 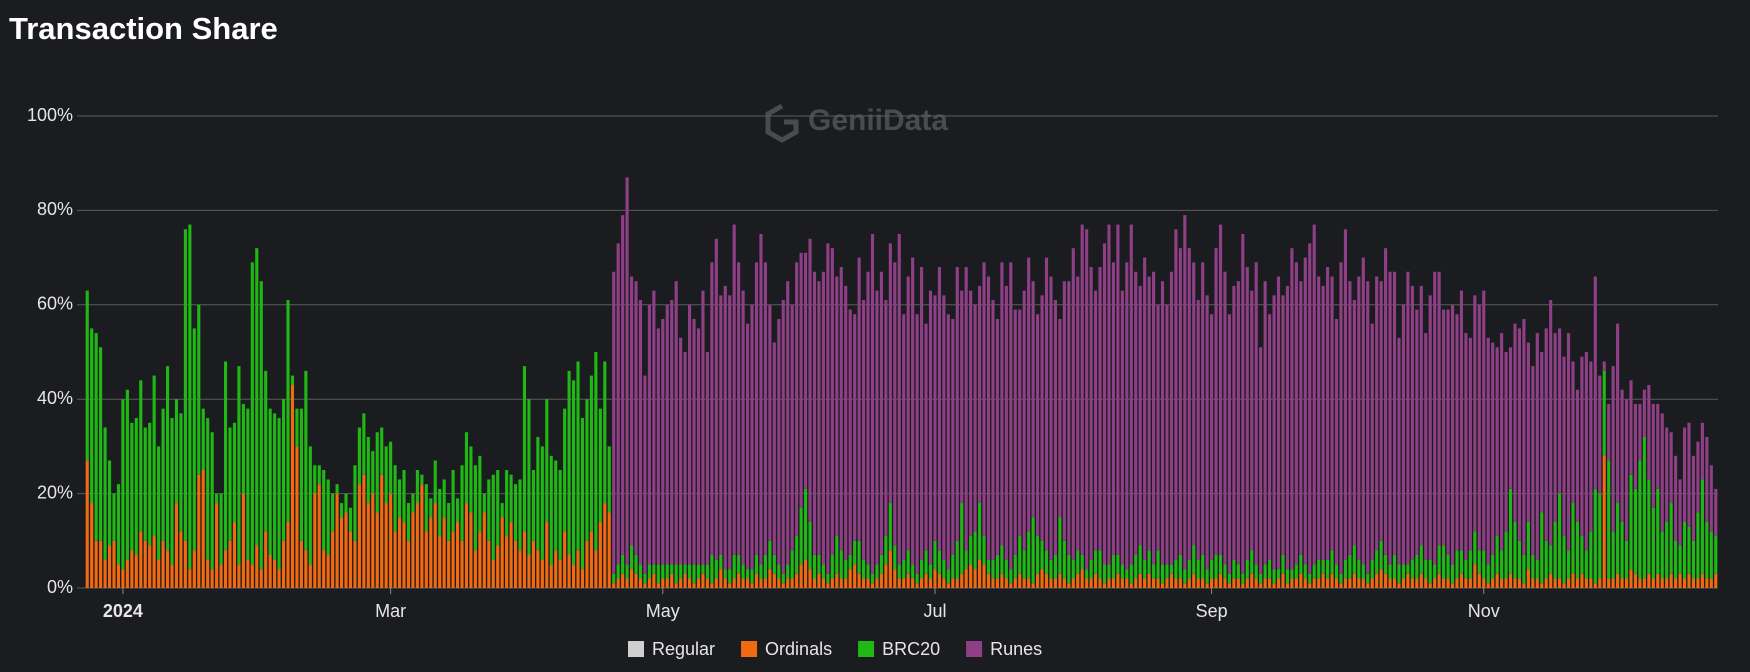 I want to click on legend-label: BRC20, so click(x=911, y=649).